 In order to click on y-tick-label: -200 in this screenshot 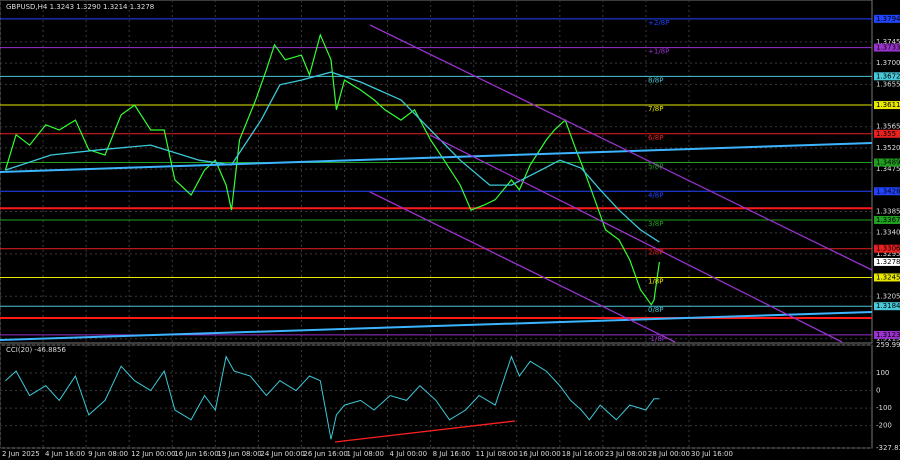, I will do `click(884, 426)`.